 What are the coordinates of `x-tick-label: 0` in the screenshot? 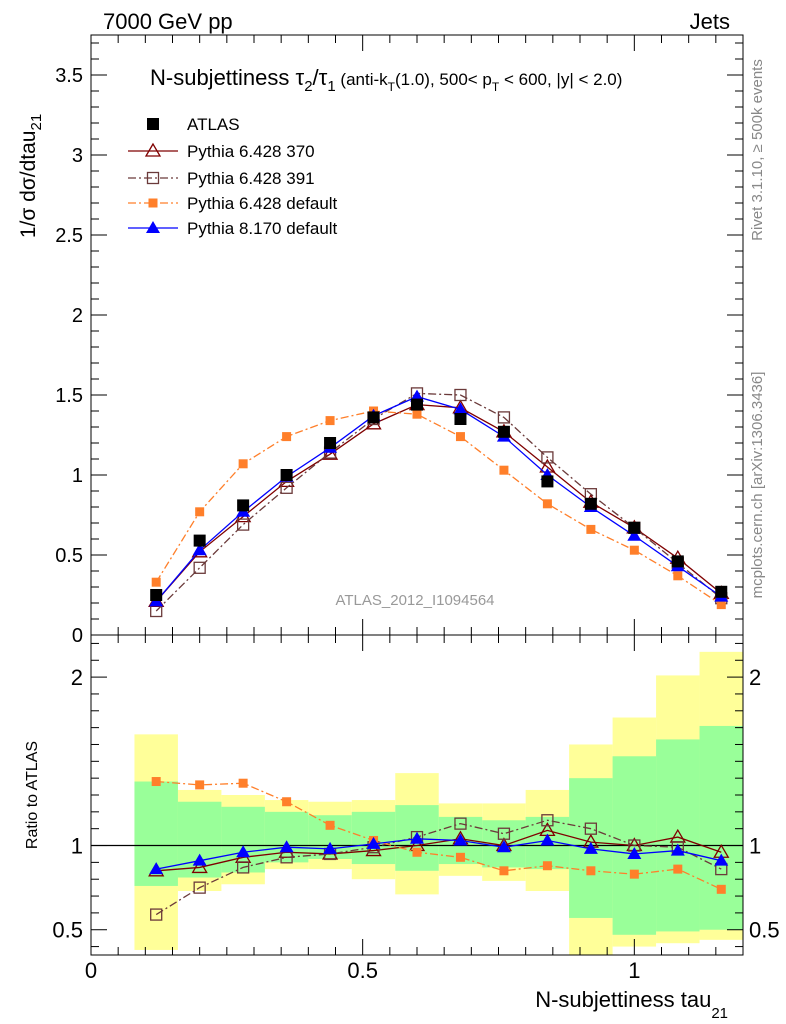 It's located at (91, 970).